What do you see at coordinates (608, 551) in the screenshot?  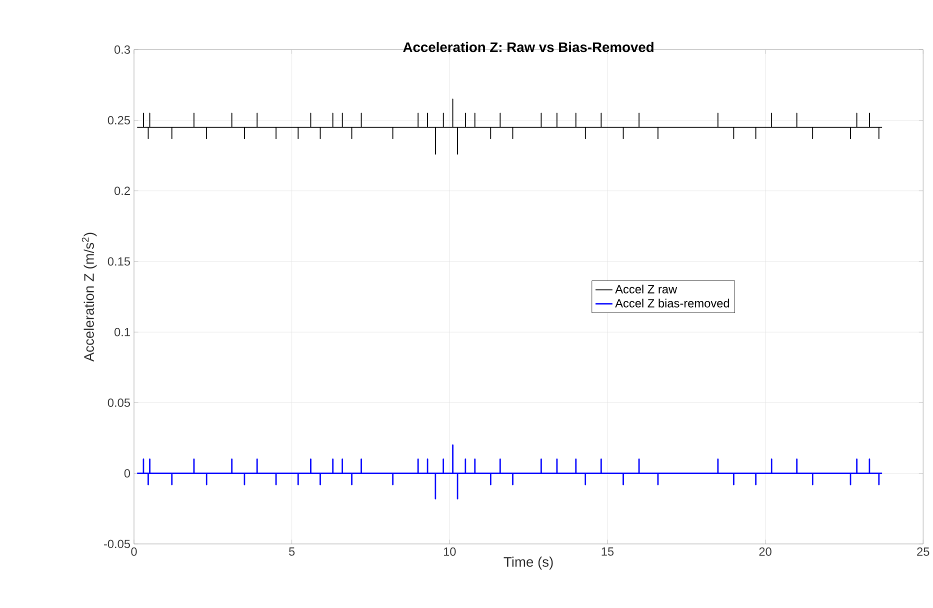 I see `x-tick-label: 15` at bounding box center [608, 551].